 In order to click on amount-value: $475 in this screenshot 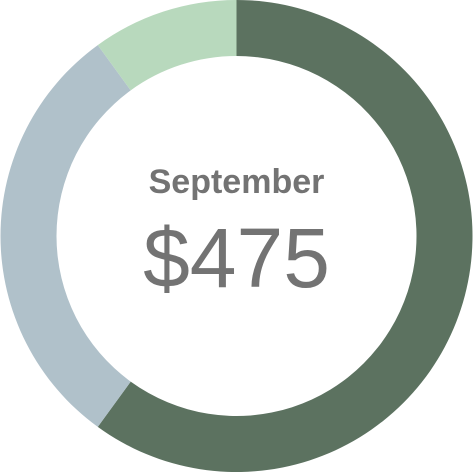, I will do `click(236, 258)`.